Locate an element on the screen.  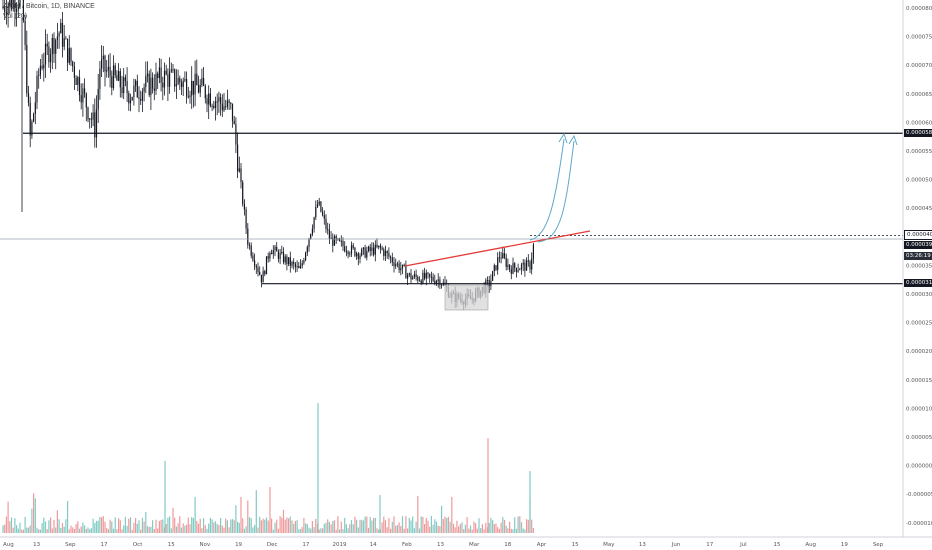
volume-bars is located at coordinates (268, 468).